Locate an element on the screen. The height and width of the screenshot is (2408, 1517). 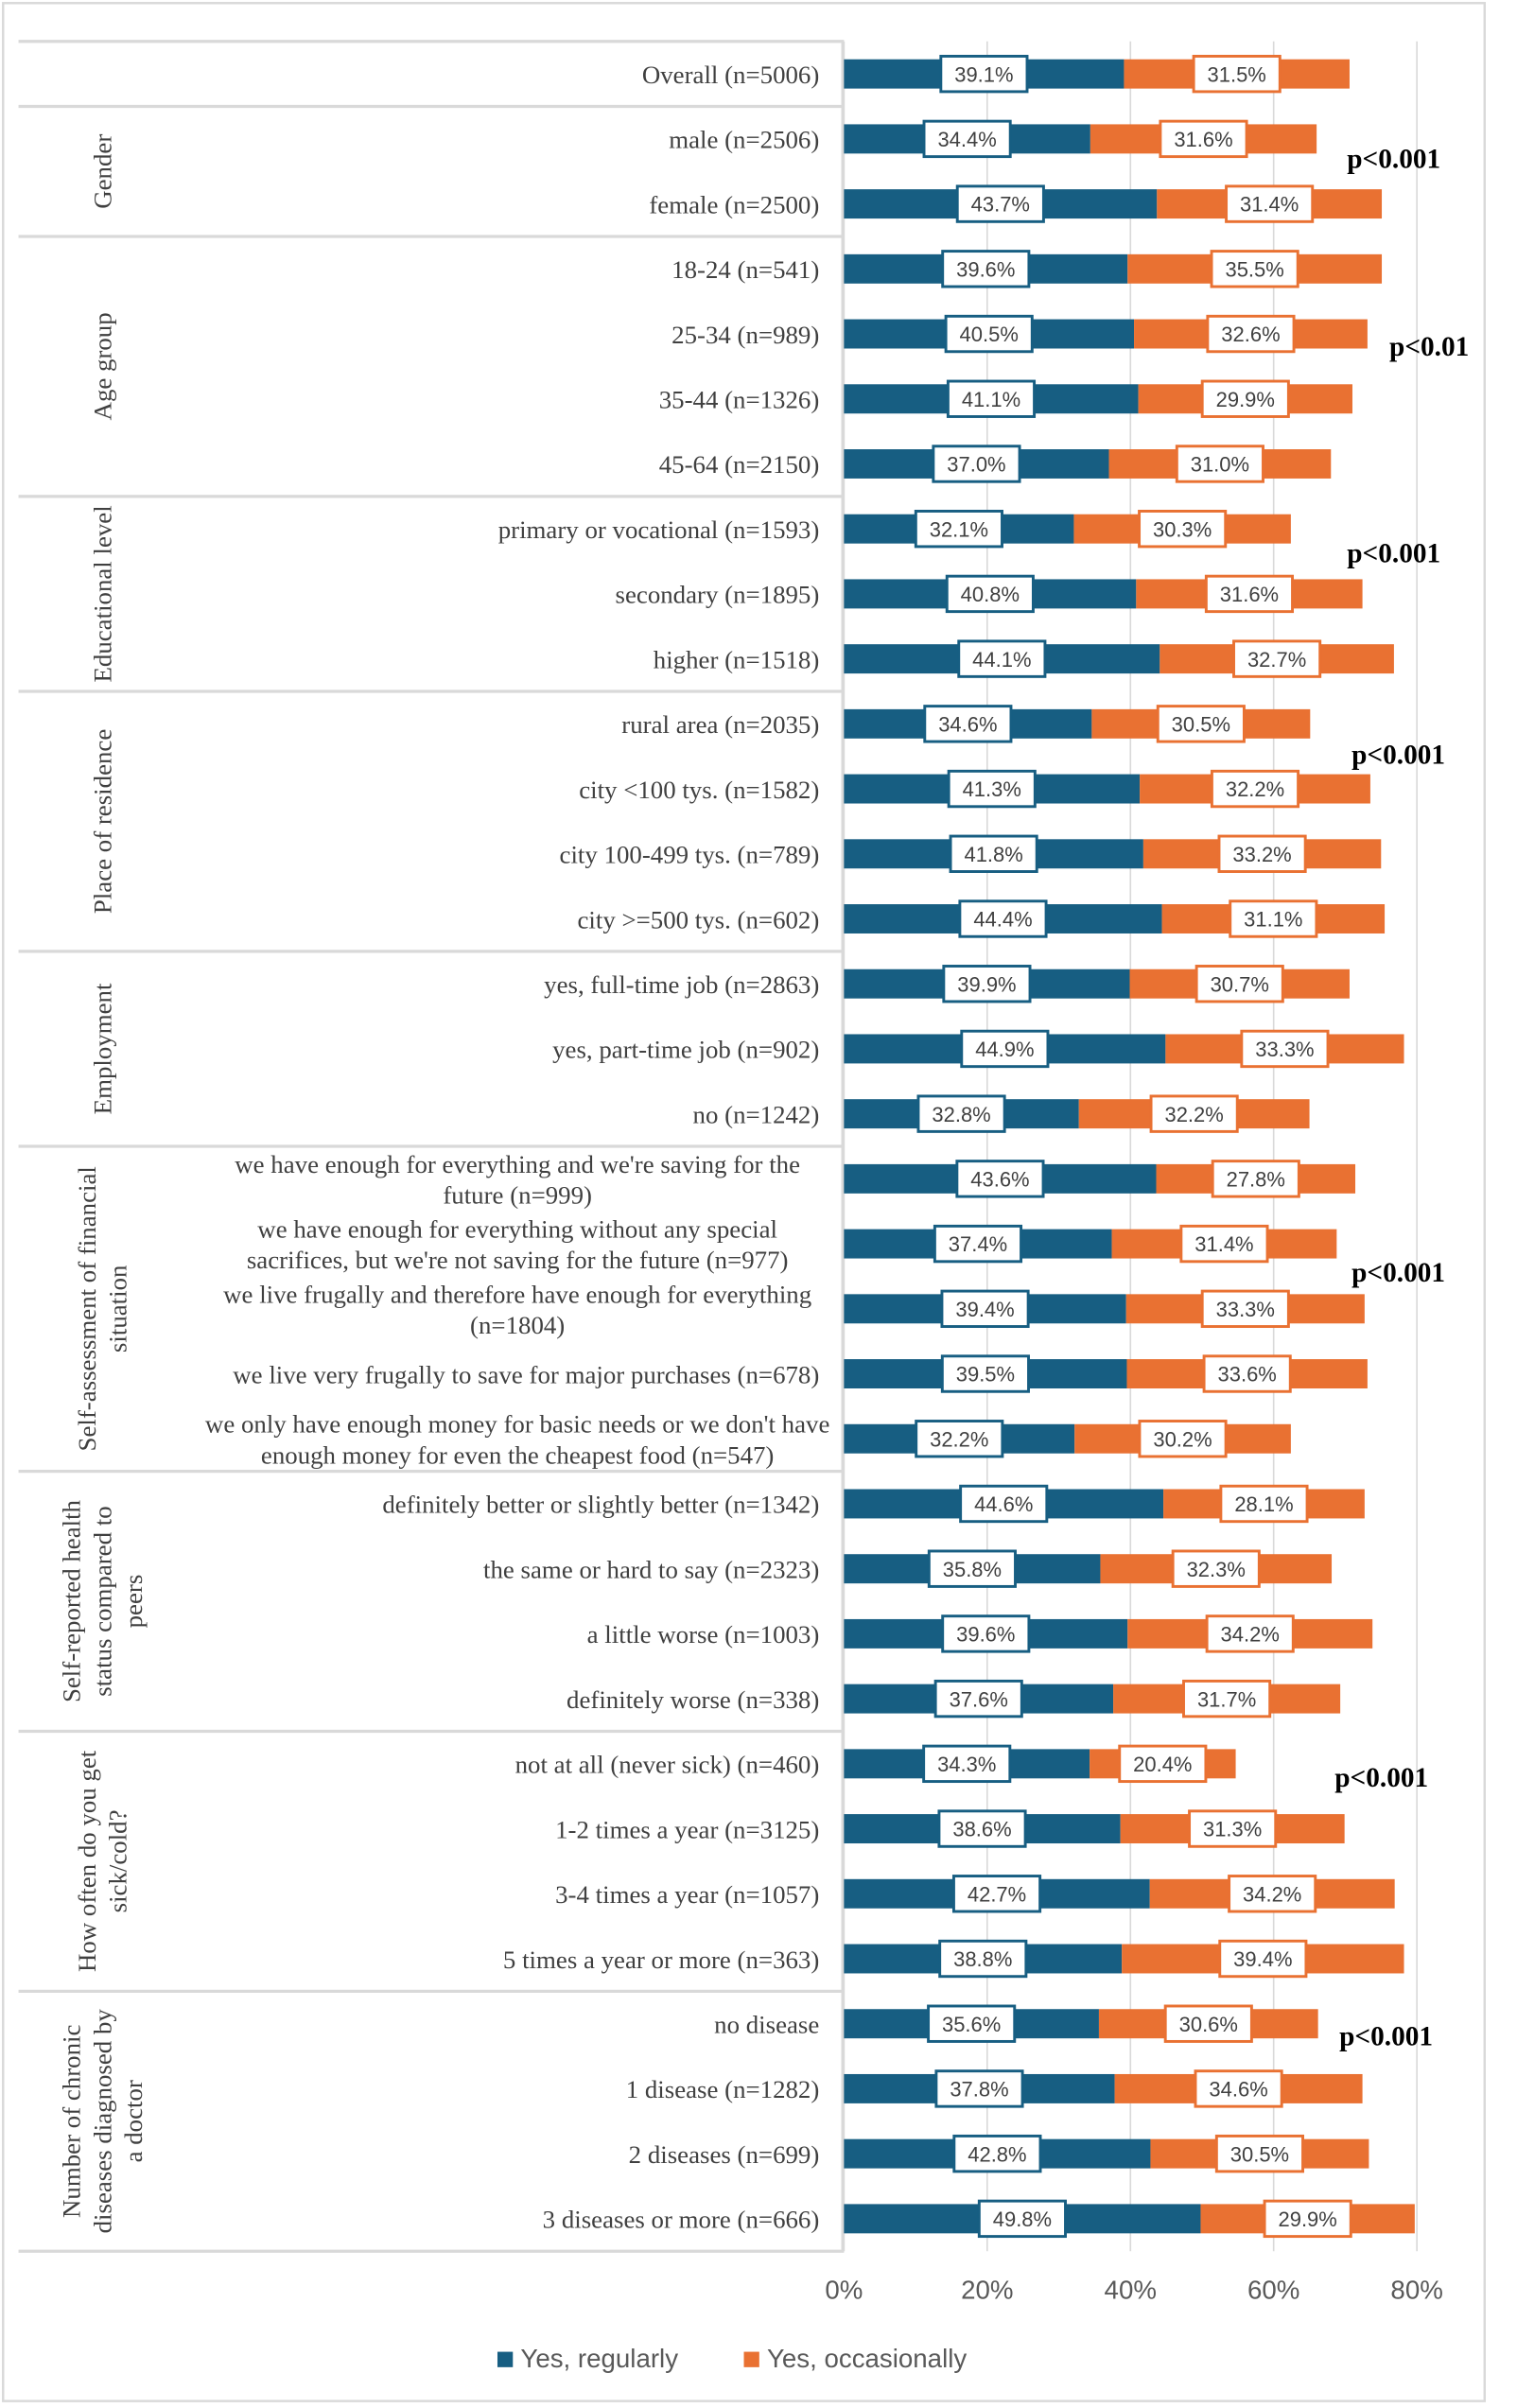
group-label-line: Number of chronic is located at coordinates (72, 2121).